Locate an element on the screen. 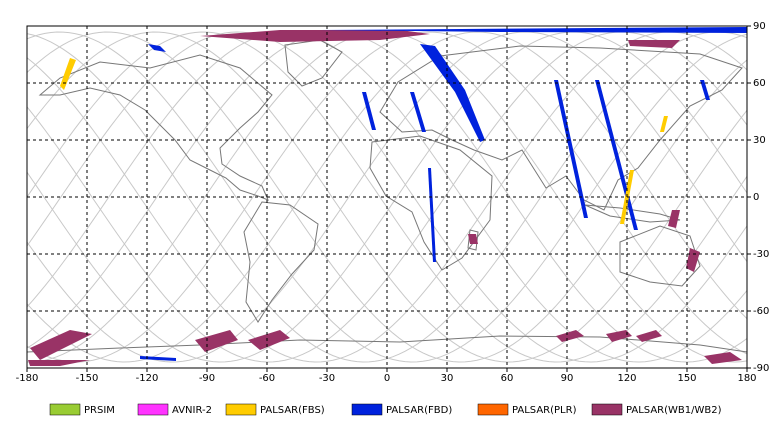 This screenshot has width=770, height=430. legend-label: AVNIR-2 is located at coordinates (192, 410).